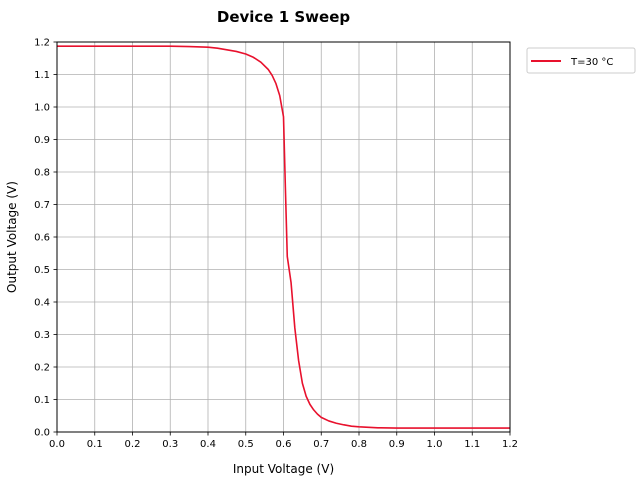 The image size is (640, 480). What do you see at coordinates (591, 62) in the screenshot?
I see `legend-label: T=30 °C` at bounding box center [591, 62].